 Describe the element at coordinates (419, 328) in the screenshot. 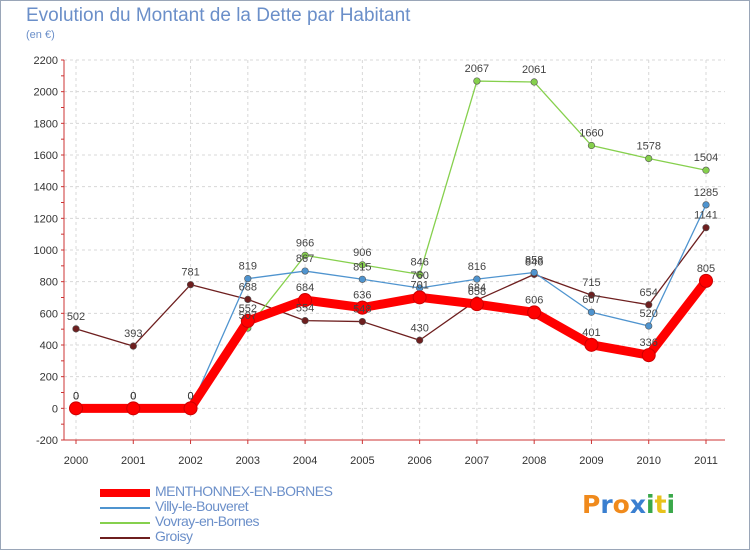

I see `data-label-groisy: 430` at that location.